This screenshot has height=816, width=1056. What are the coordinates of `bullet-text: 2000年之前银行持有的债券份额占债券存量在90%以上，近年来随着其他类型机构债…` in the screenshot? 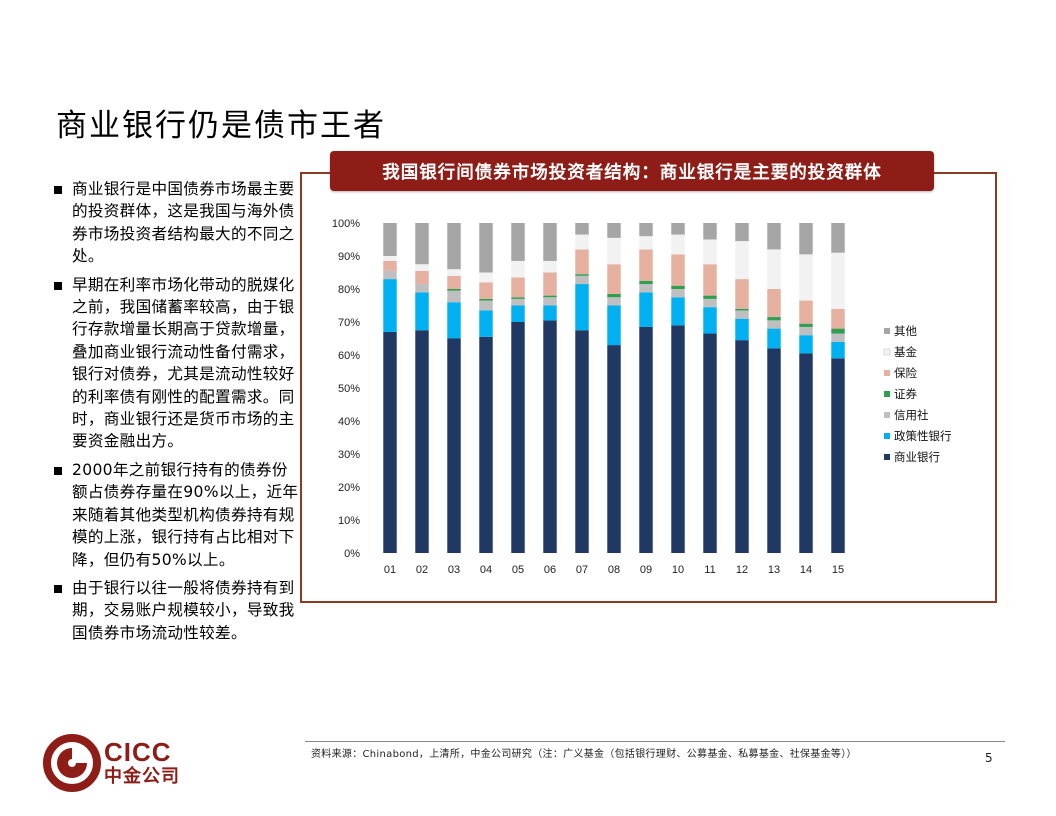 It's located at (185, 514).